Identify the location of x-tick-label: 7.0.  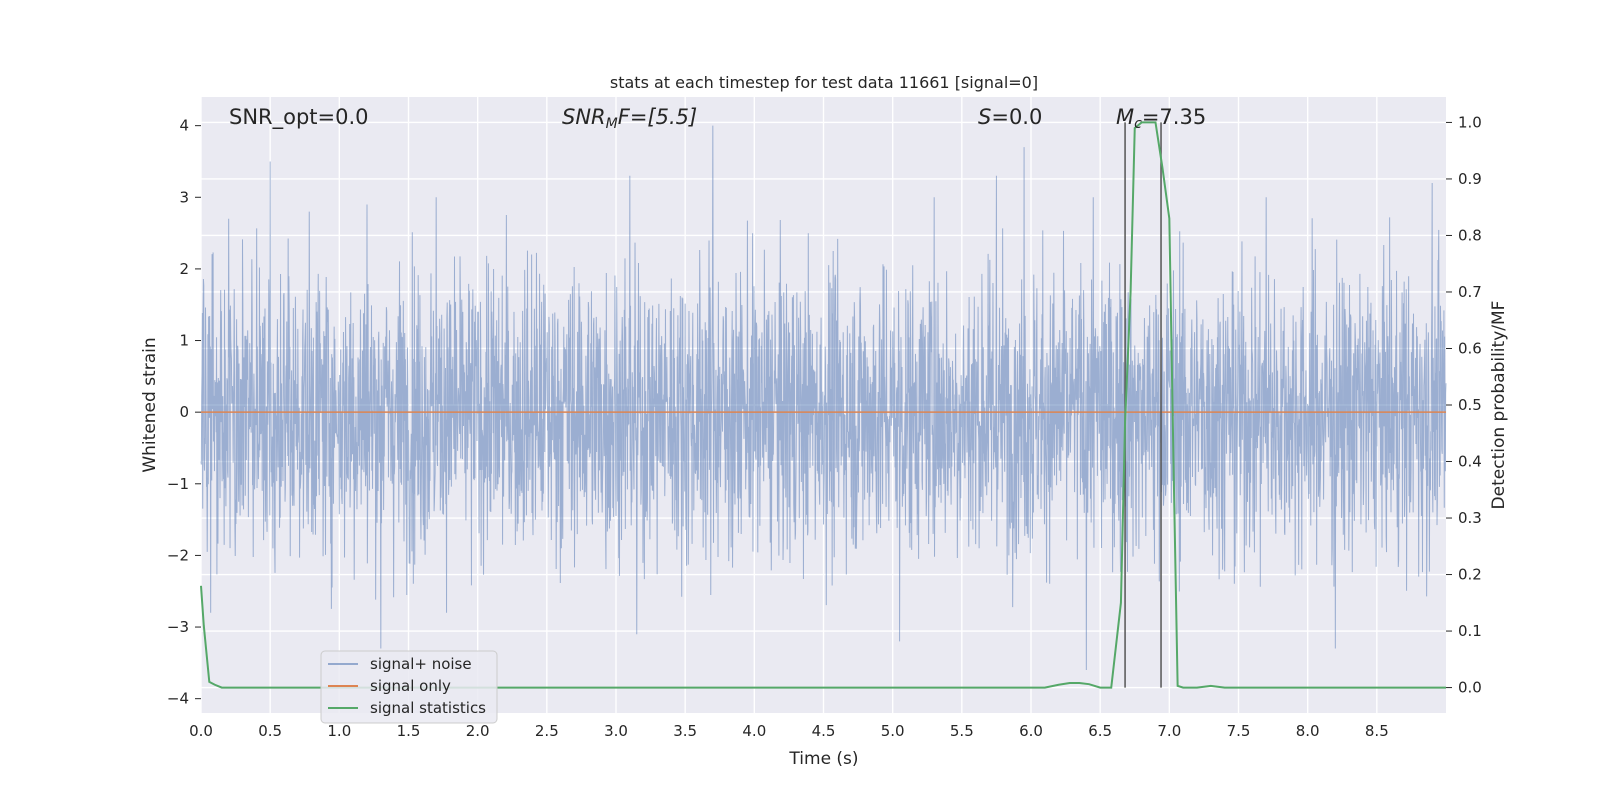
(1169, 731).